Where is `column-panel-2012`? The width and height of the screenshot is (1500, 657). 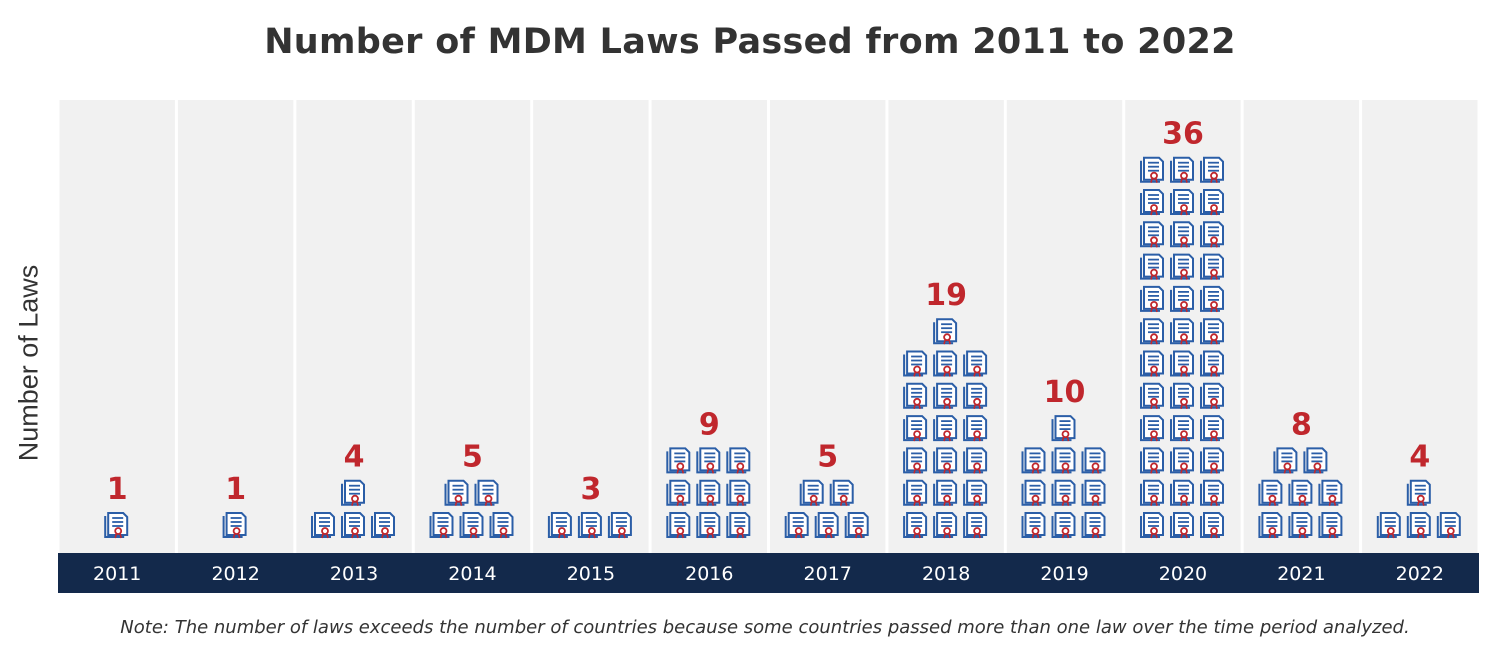
column-panel-2012 is located at coordinates (235, 326).